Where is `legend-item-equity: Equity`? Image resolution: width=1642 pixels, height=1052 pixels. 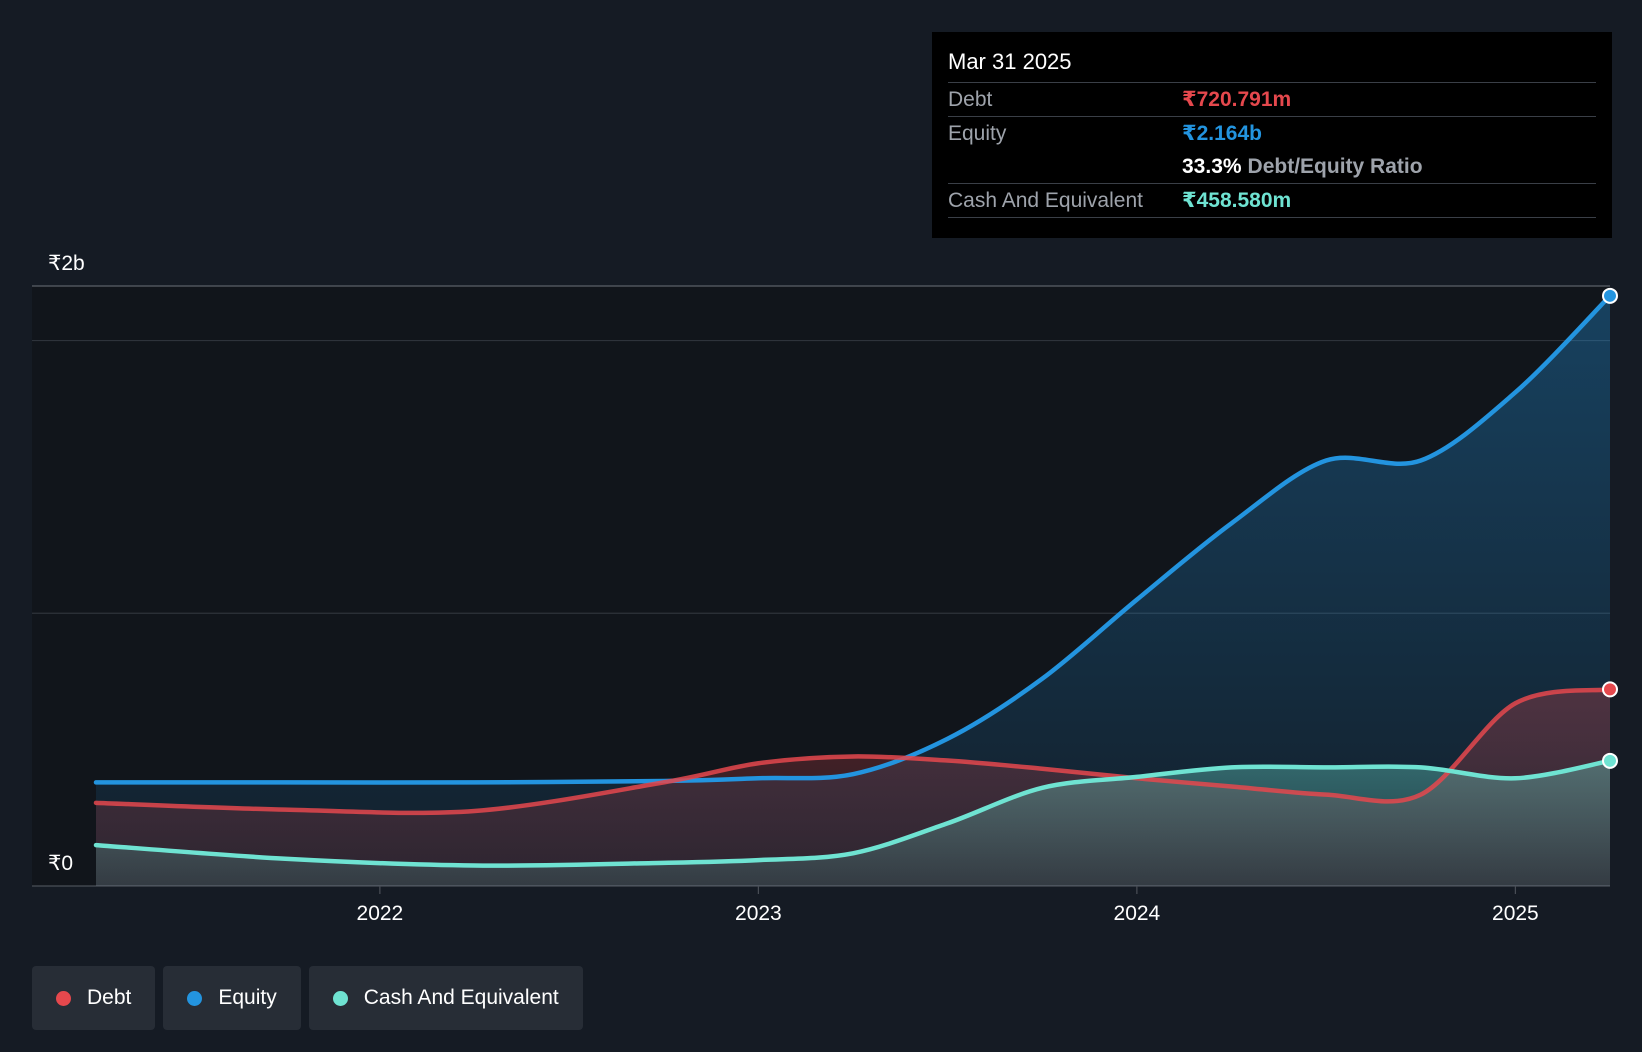
legend-item-equity: Equity is located at coordinates (232, 998).